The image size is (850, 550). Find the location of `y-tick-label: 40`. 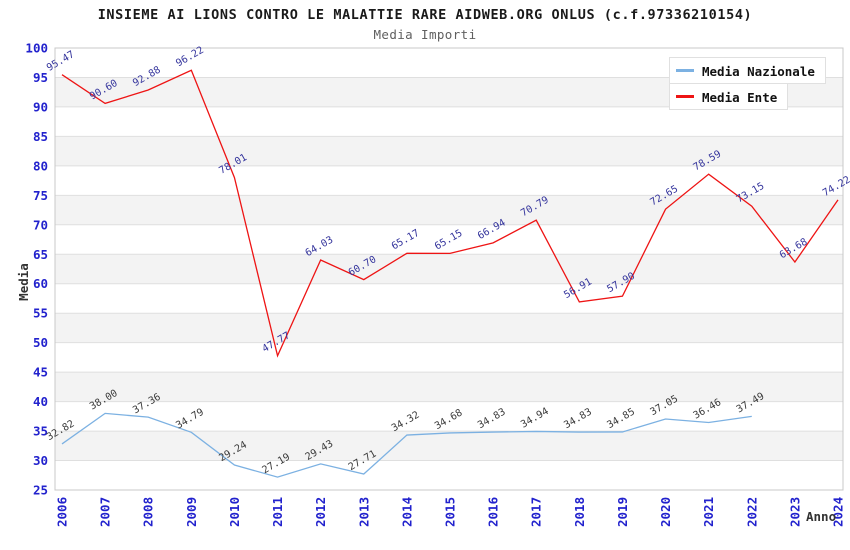

y-tick-label: 40 is located at coordinates (40, 401).